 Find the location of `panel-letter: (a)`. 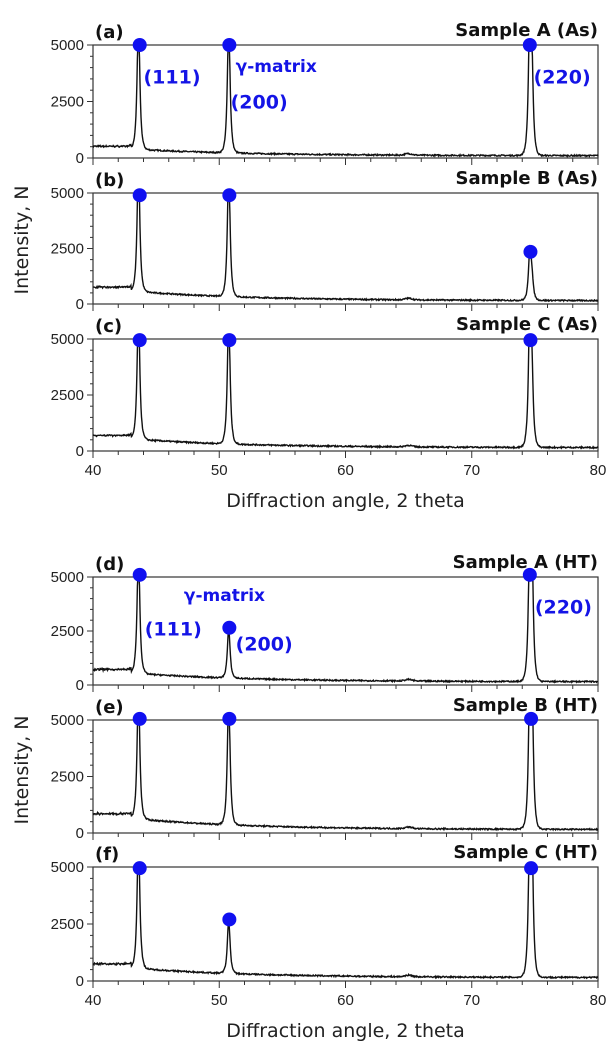

panel-letter: (a) is located at coordinates (109, 32).